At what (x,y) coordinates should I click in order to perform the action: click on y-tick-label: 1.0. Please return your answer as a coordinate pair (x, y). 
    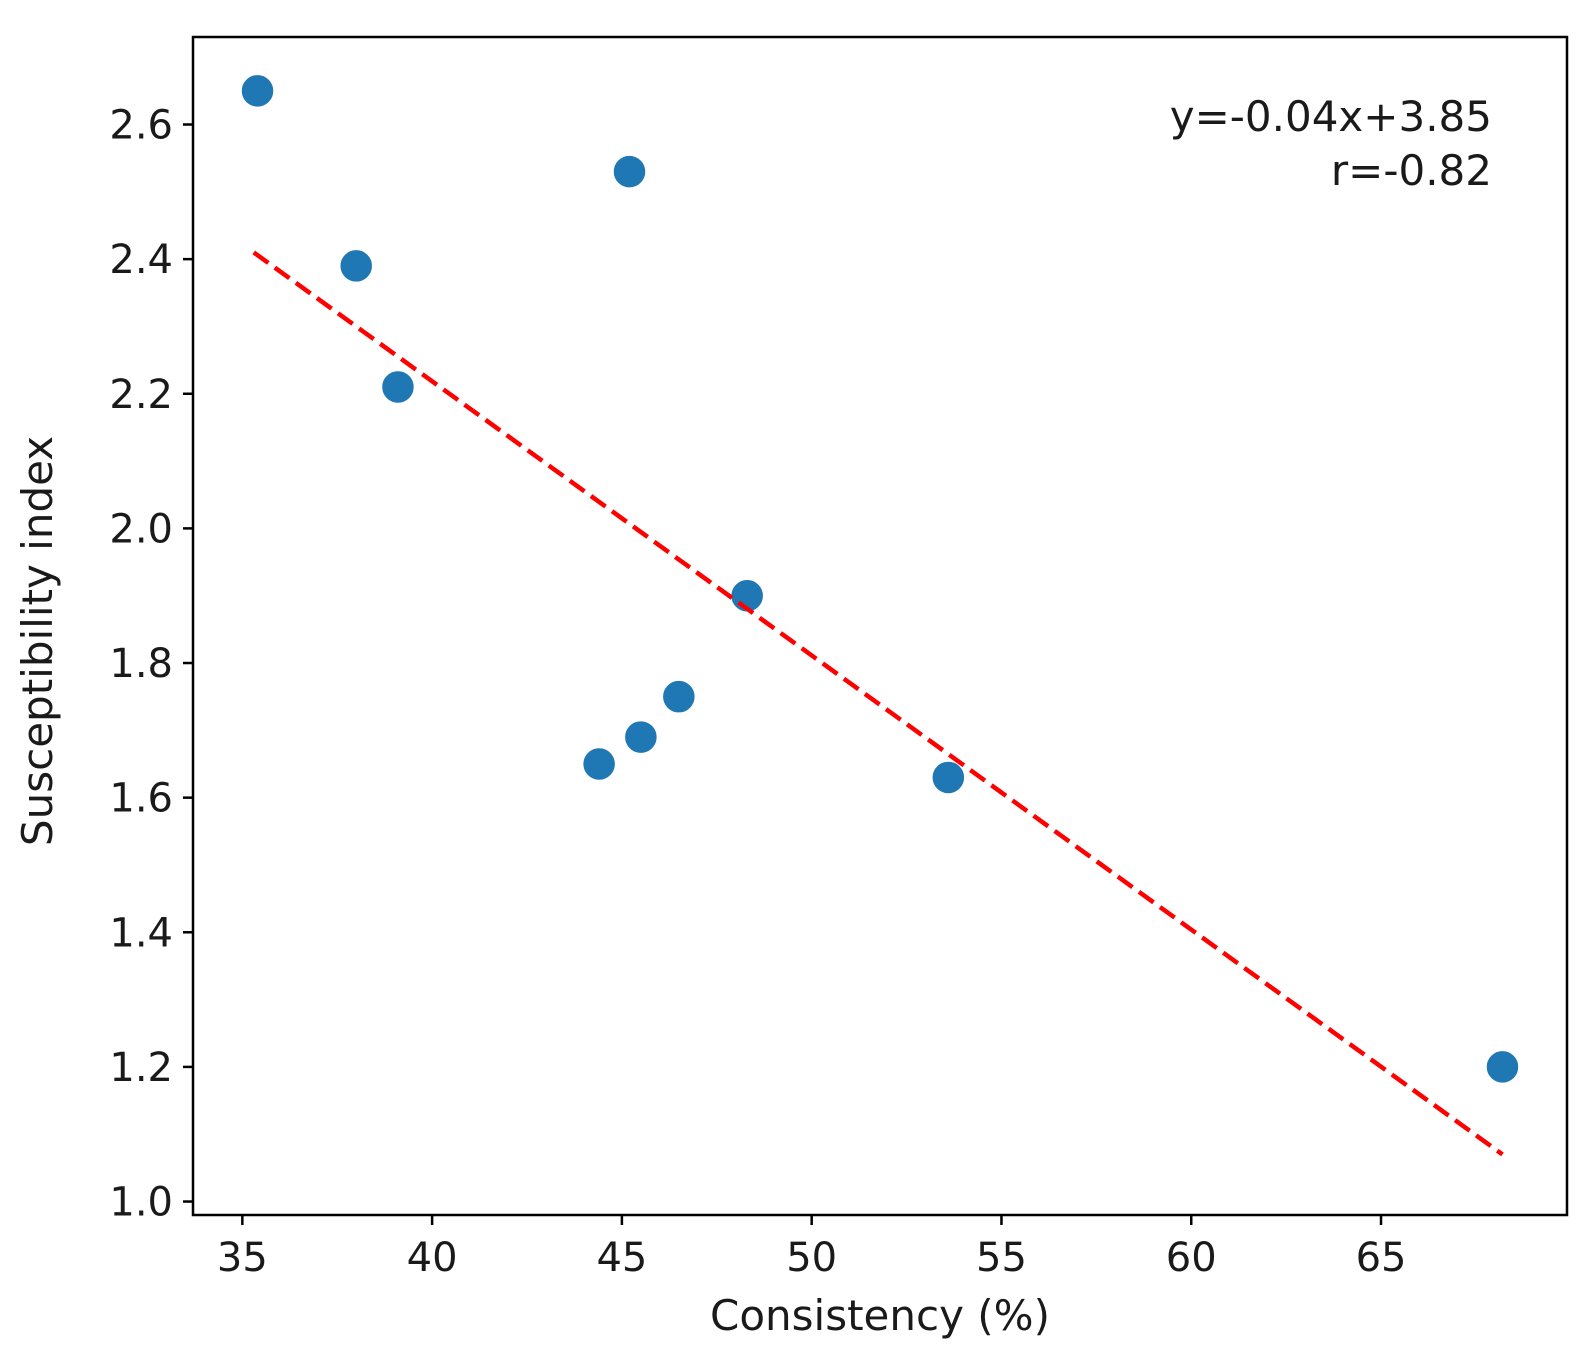
    Looking at the image, I should click on (141, 1203).